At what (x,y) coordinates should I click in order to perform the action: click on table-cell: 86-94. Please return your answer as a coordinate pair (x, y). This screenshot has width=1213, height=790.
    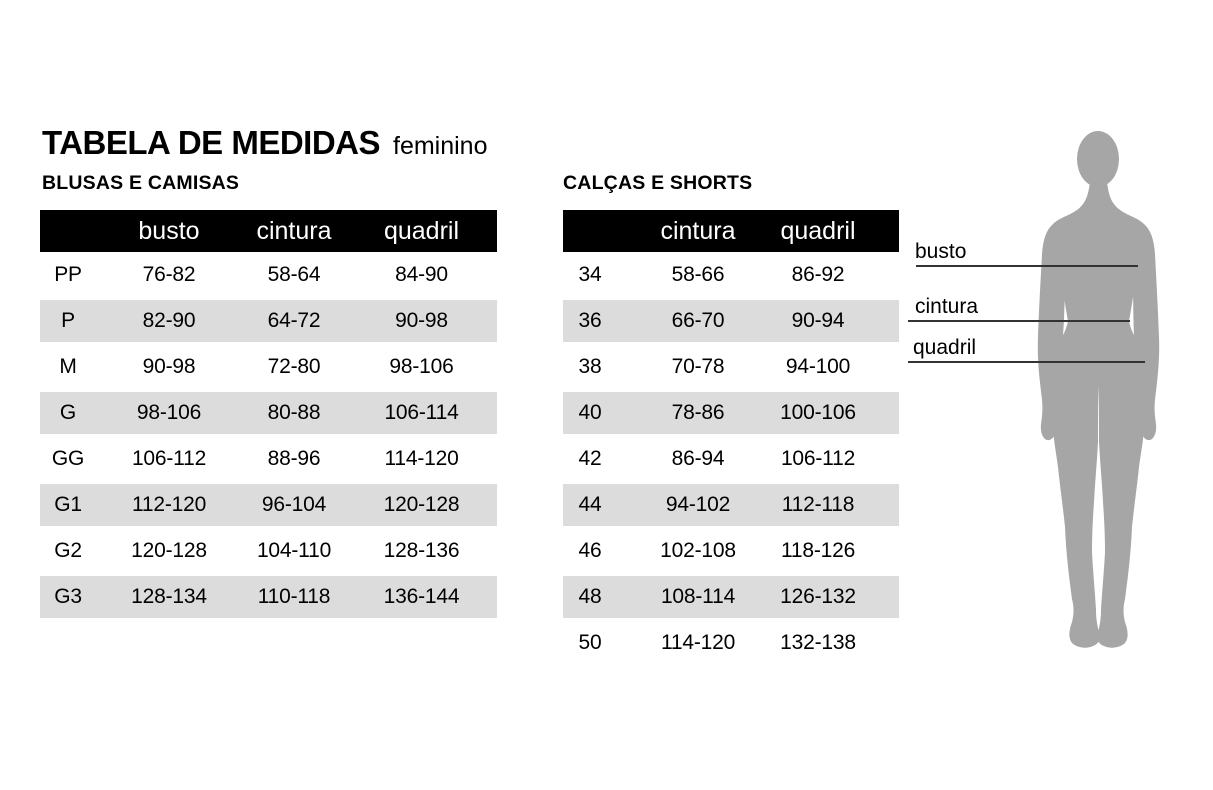
    Looking at the image, I should click on (698, 458).